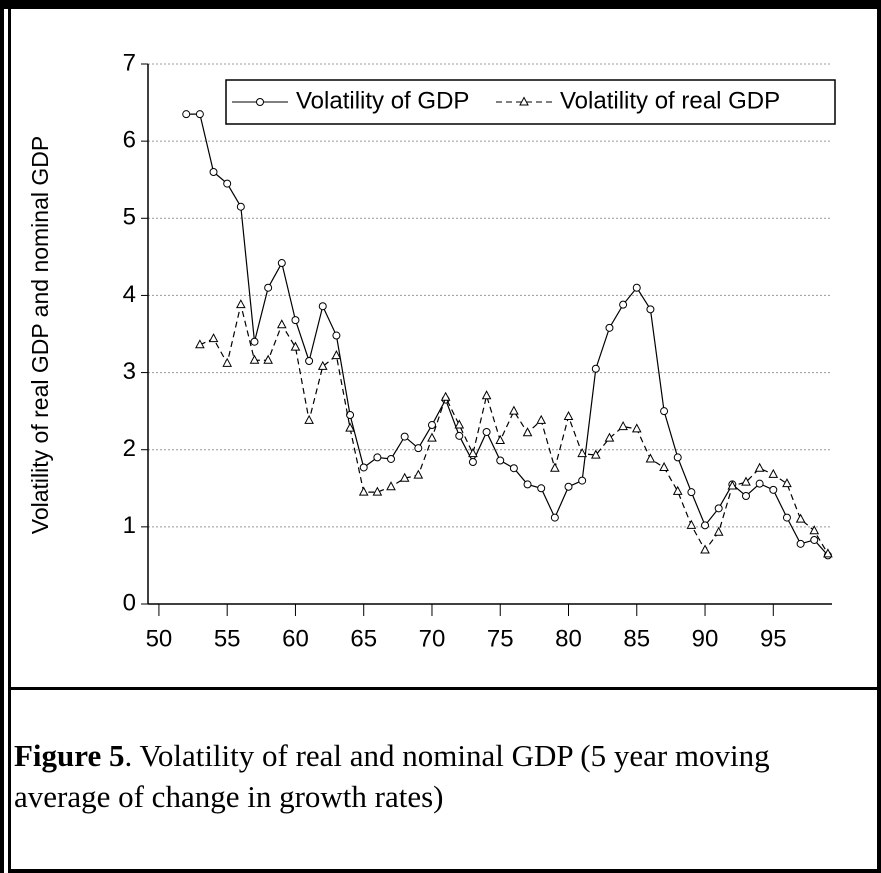  I want to click on frame-divider, so click(444, 688).